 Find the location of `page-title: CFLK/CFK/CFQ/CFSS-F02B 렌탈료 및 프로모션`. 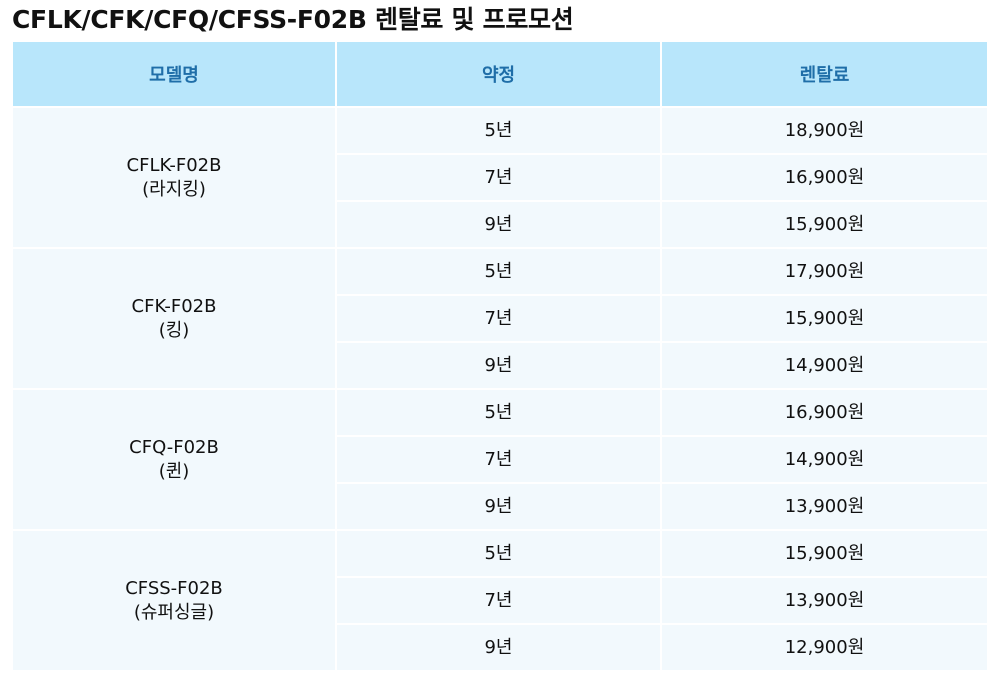

page-title: CFLK/CFK/CFQ/CFSS-F02B 렌탈료 및 프로모션 is located at coordinates (293, 19).